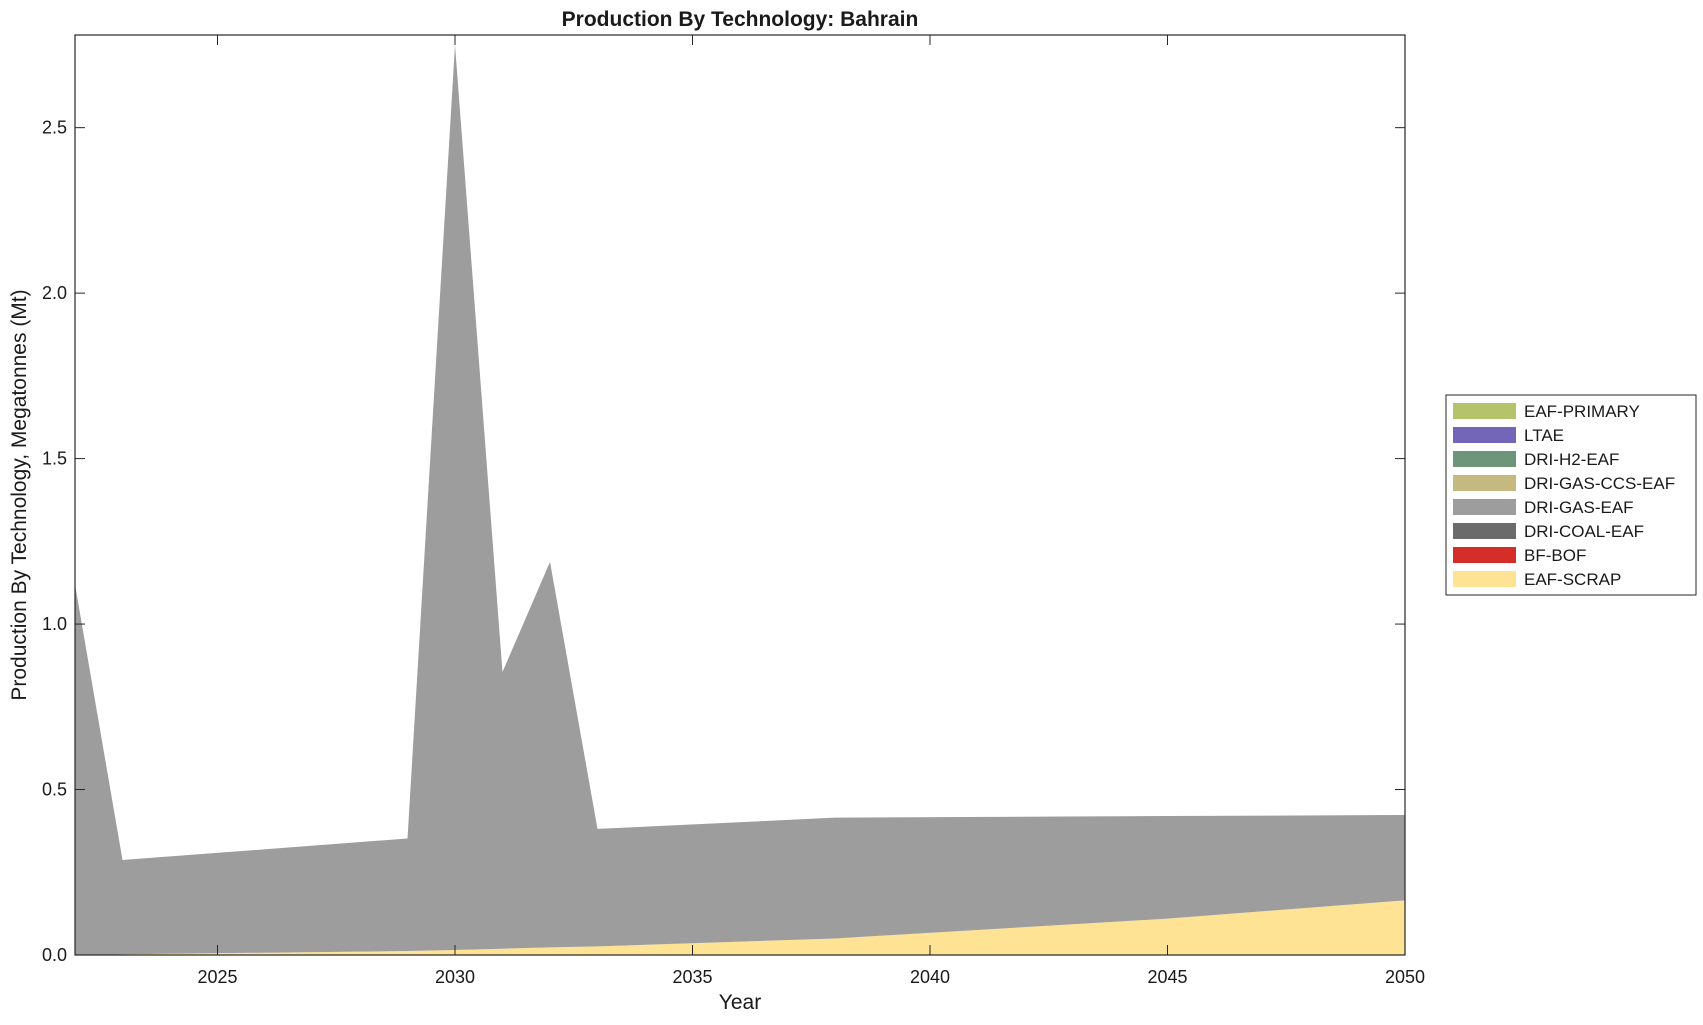  I want to click on legend-swatch-dri-gas-ccs-eaf, so click(1484, 483).